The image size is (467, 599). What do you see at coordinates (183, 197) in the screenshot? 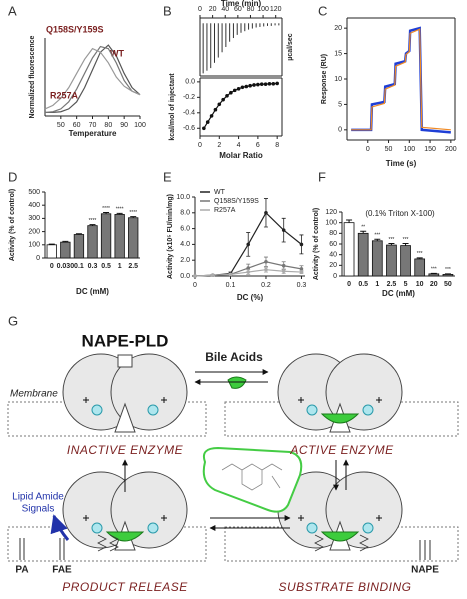
I see `y-tick-label: 10.0` at bounding box center [183, 197].